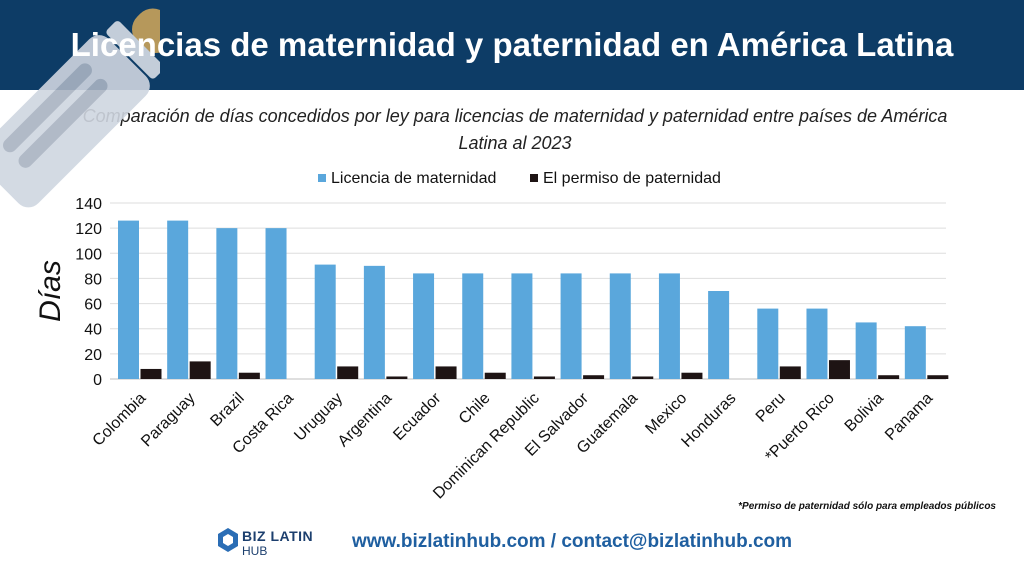 The height and width of the screenshot is (576, 1024). Describe the element at coordinates (475, 409) in the screenshot. I see `x-tick-label: Chile` at that location.